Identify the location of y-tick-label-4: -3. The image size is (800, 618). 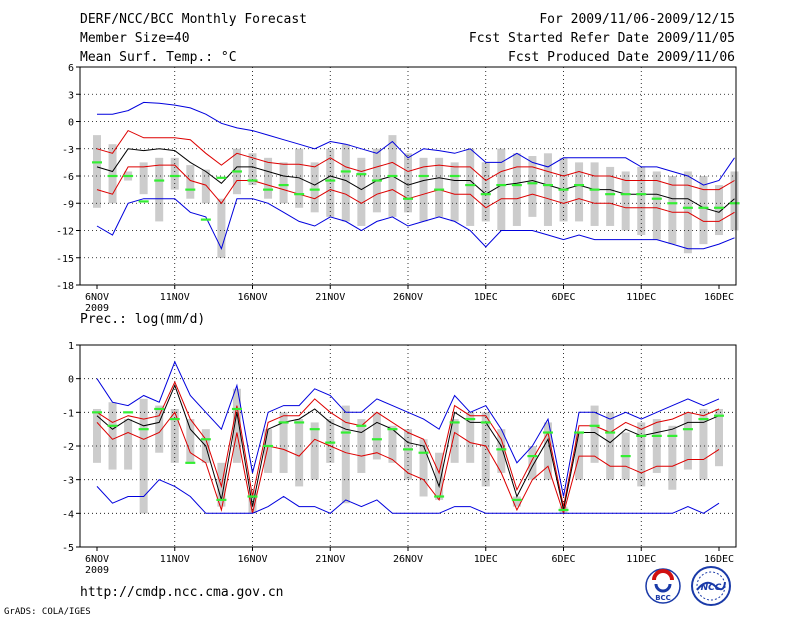
(68, 481).